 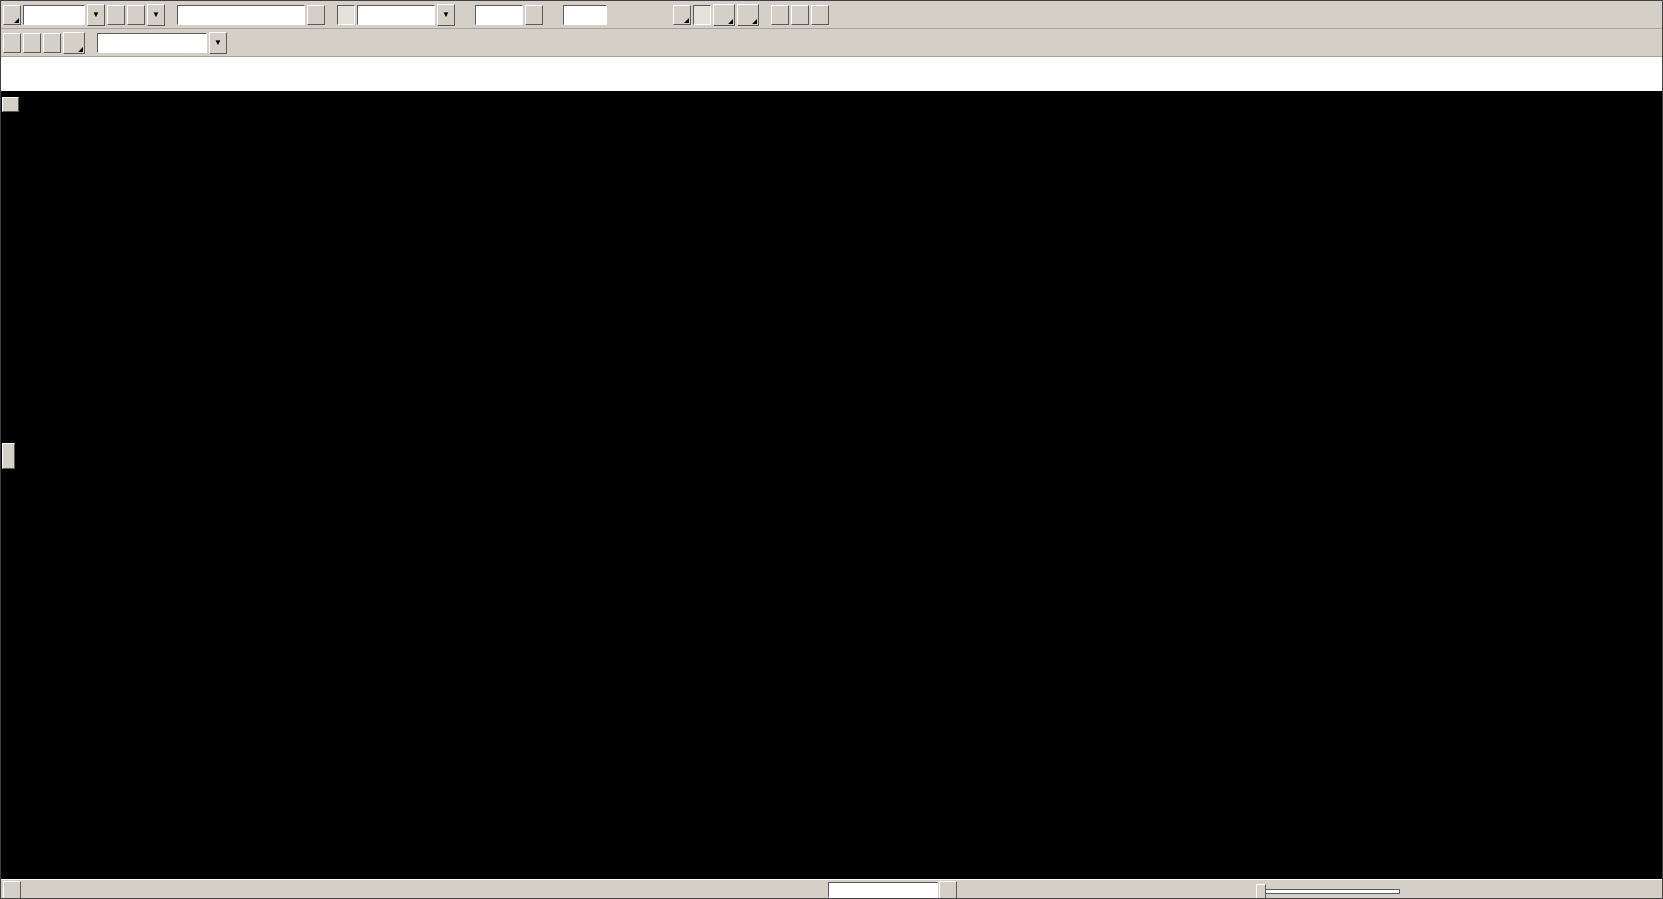 I want to click on scale-fit-button, so click(x=32, y=42).